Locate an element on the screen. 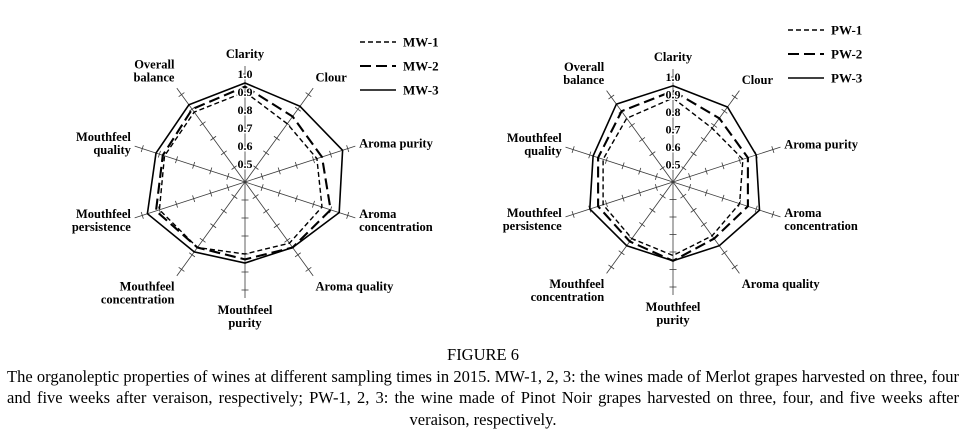 The width and height of the screenshot is (966, 436). legend: MW-1 MW-2 MW-3 is located at coordinates (399, 66).